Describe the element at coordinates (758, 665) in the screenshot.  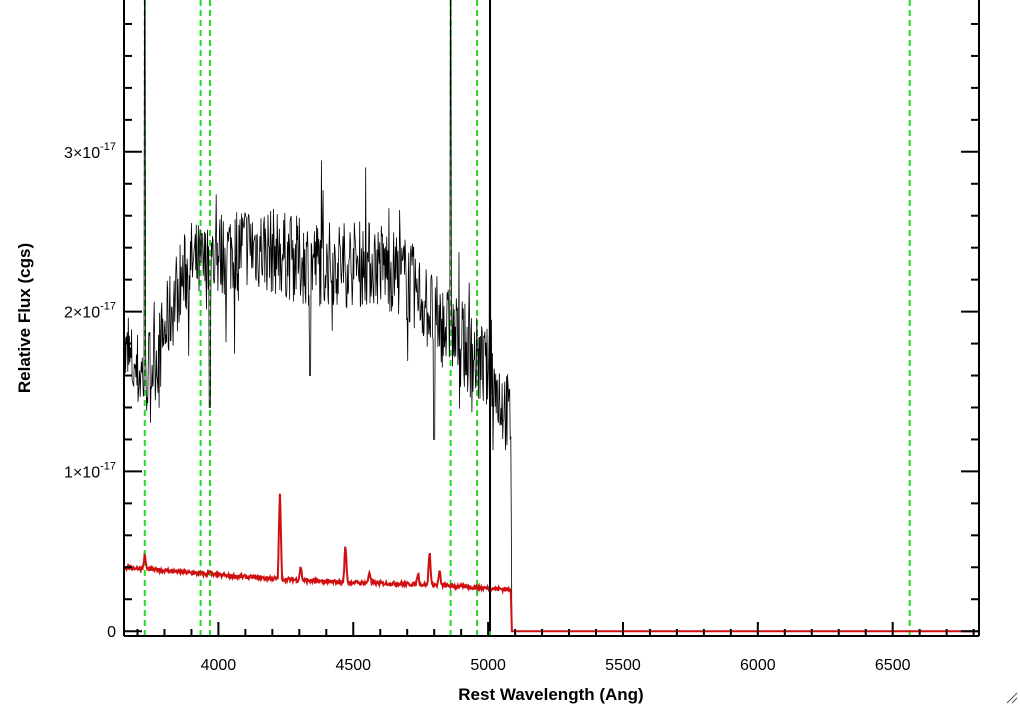
I see `x-tick-label: 6000` at that location.